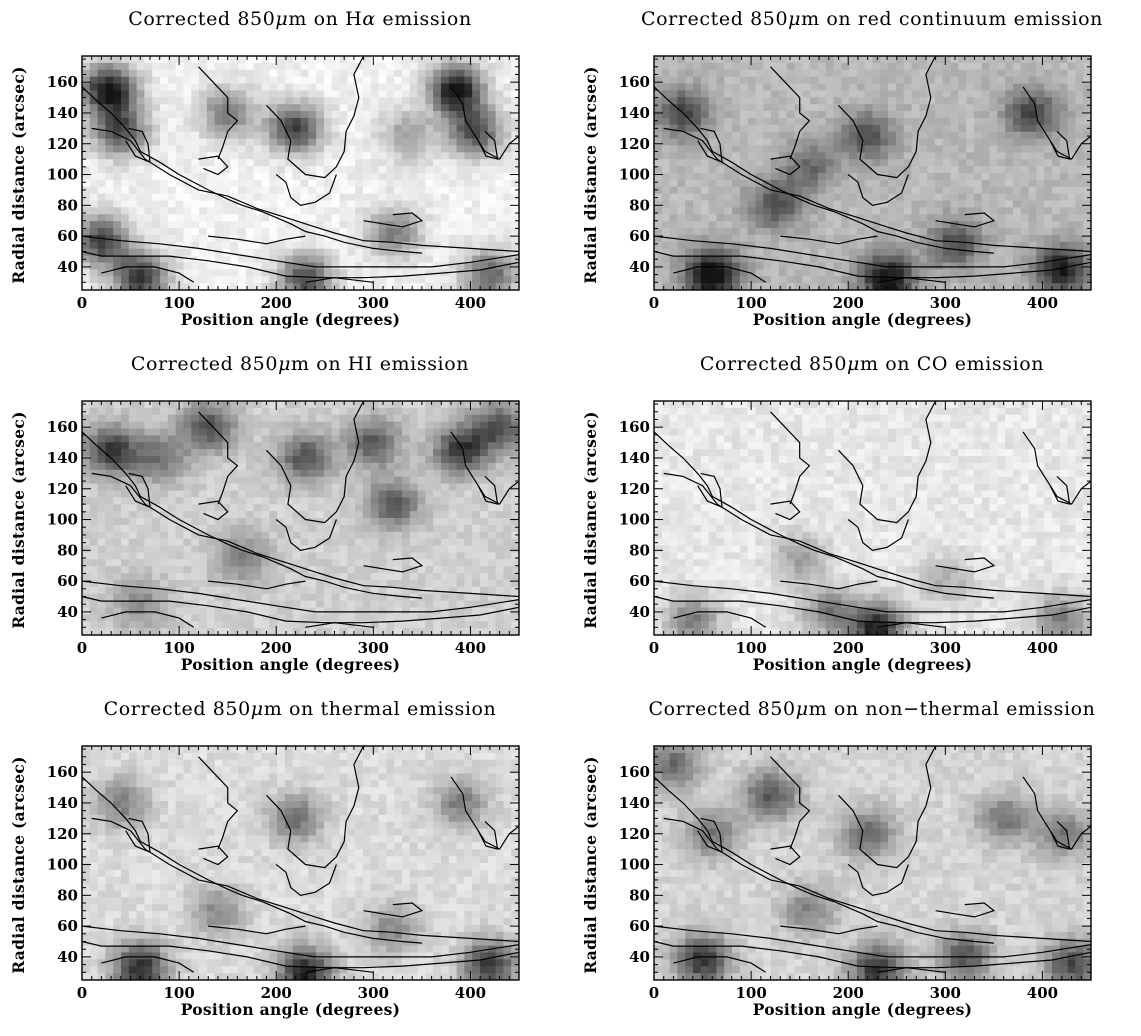 This screenshot has height=1036, width=1141. What do you see at coordinates (634, 113) in the screenshot?
I see `y-tick-label: 140` at bounding box center [634, 113].